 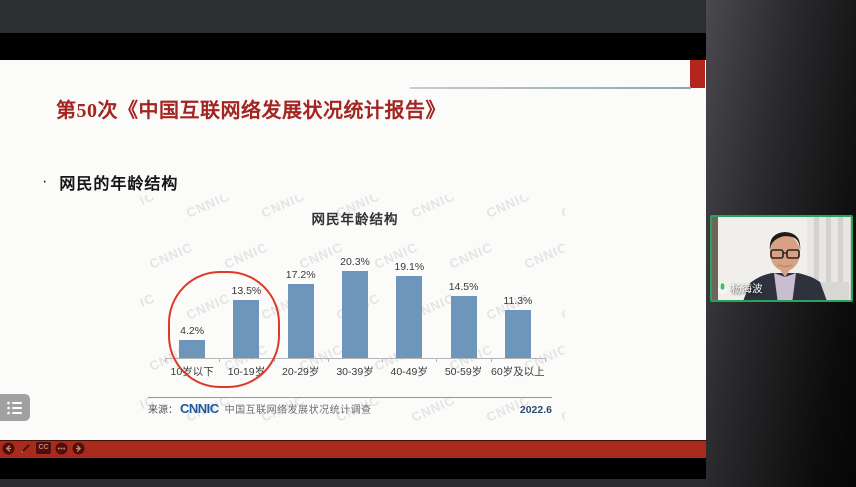 What do you see at coordinates (224, 329) in the screenshot?
I see `highlight-oval-annotation` at bounding box center [224, 329].